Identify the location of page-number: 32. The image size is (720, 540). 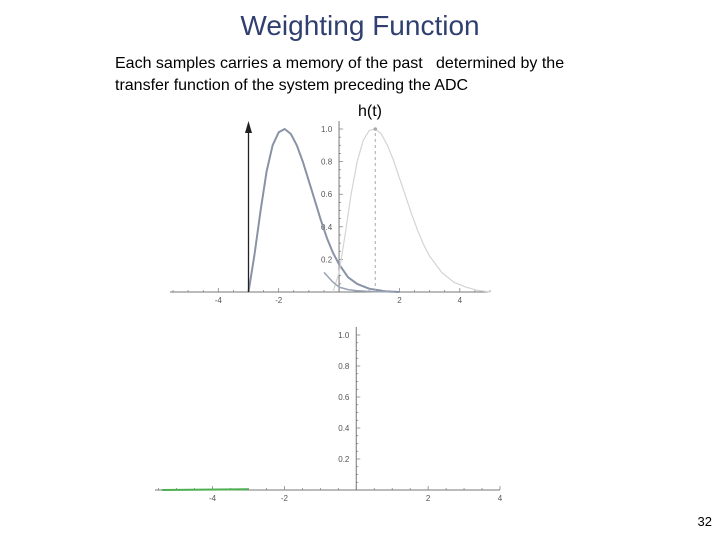
(704, 521).